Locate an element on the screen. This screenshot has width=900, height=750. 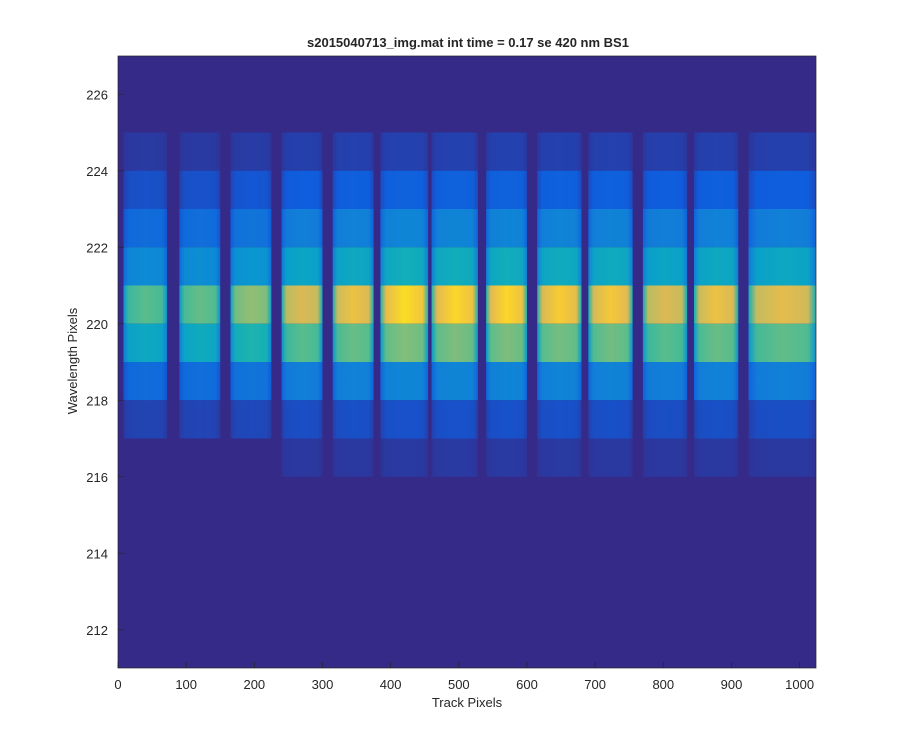
x-tick-label: 100 is located at coordinates (186, 684).